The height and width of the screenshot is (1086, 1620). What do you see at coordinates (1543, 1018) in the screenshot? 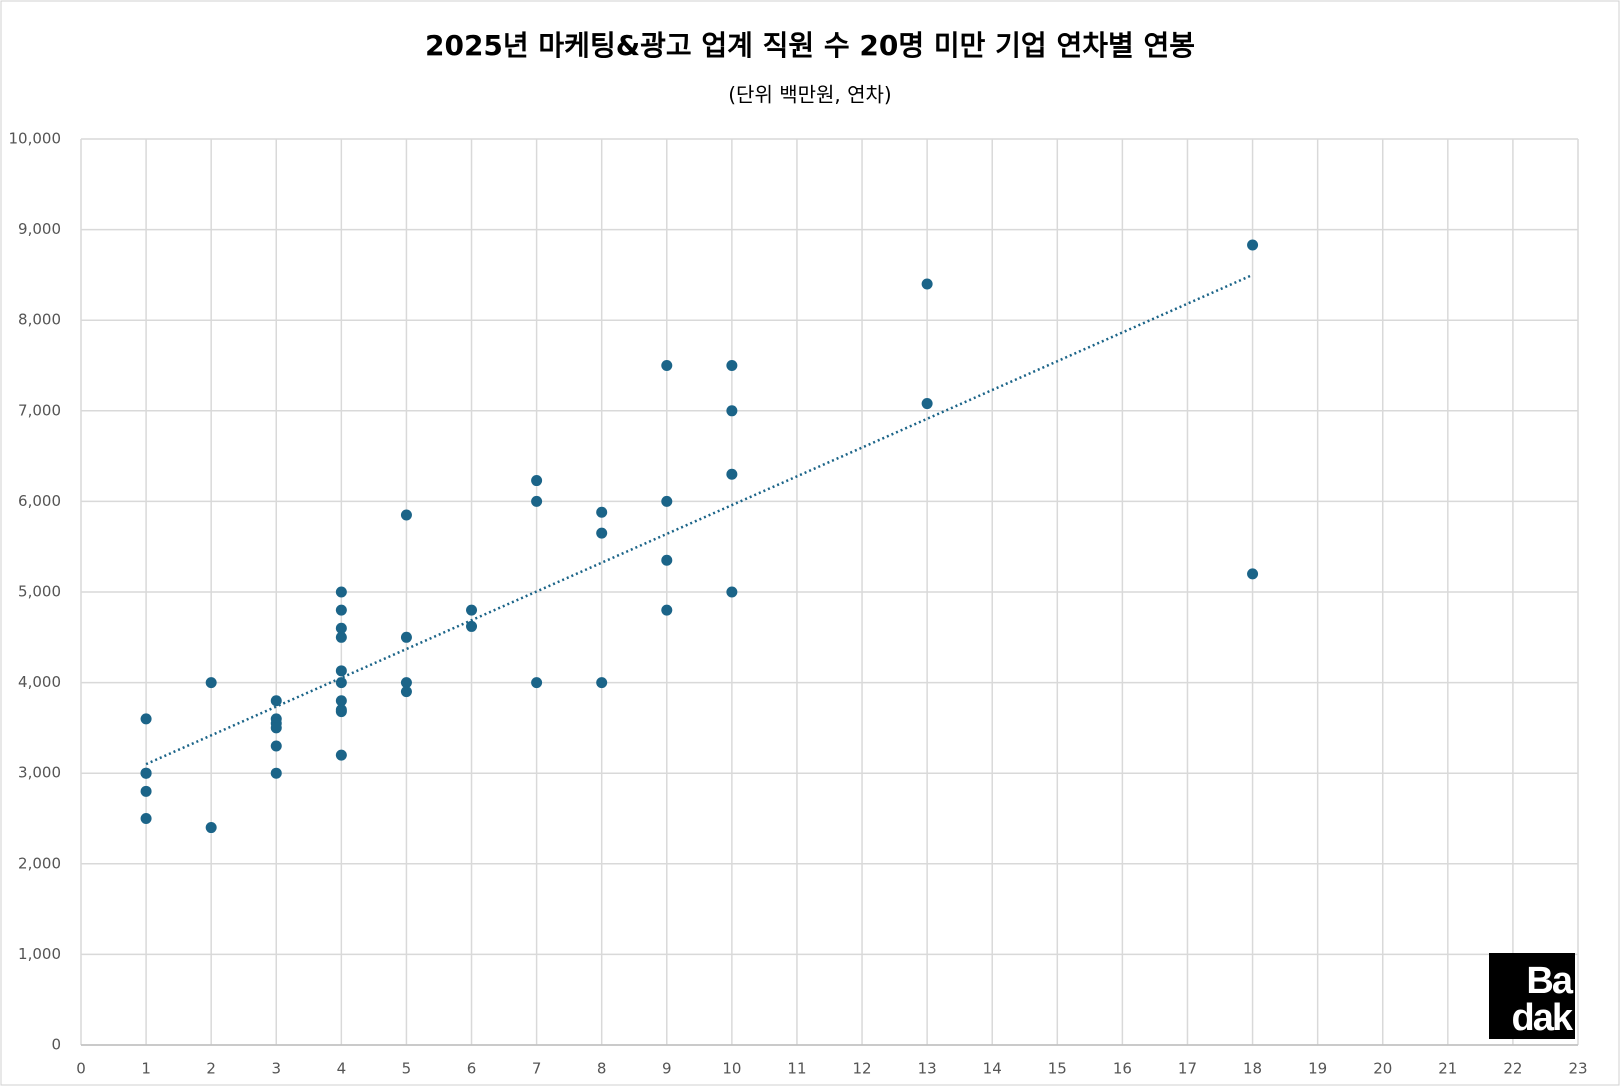
I see `logo-text: dak` at bounding box center [1543, 1018].